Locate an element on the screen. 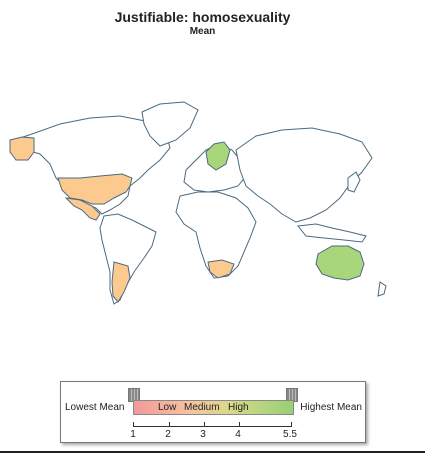 Image resolution: width=425 pixels, height=454 pixels. lowest-mean-label: Lowest Mean is located at coordinates (95, 407).